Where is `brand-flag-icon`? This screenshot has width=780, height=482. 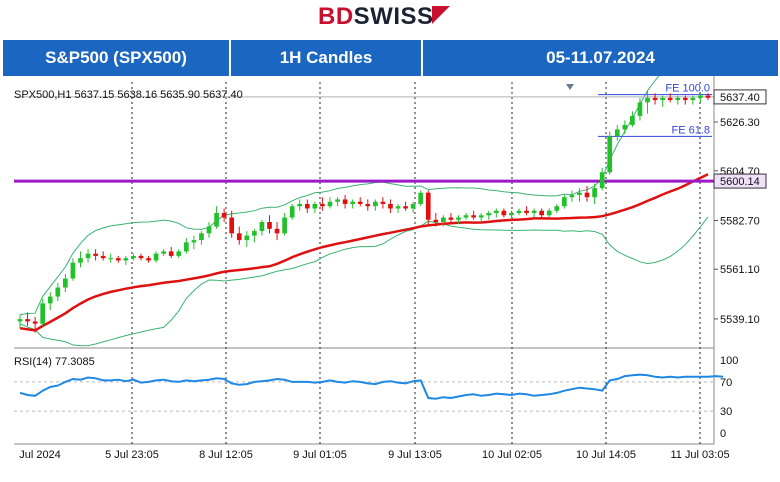
brand-flag-icon is located at coordinates (441, 15).